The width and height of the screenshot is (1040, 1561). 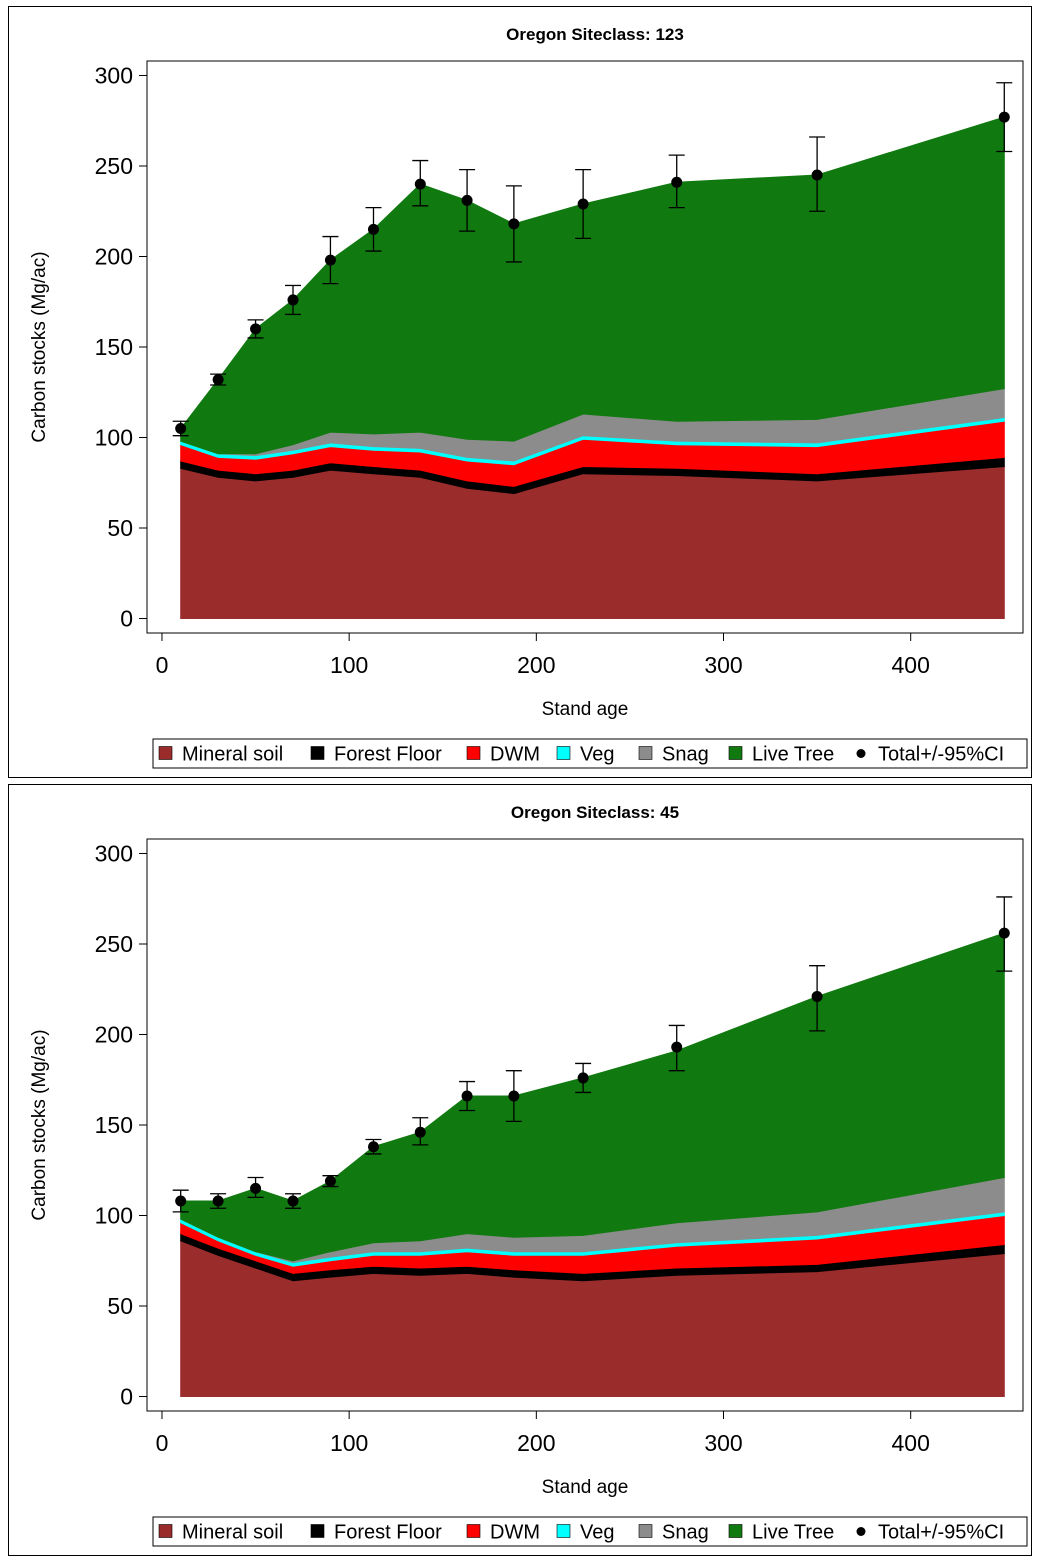 What do you see at coordinates (592, 542) in the screenshot?
I see `area-mineral-soil` at bounding box center [592, 542].